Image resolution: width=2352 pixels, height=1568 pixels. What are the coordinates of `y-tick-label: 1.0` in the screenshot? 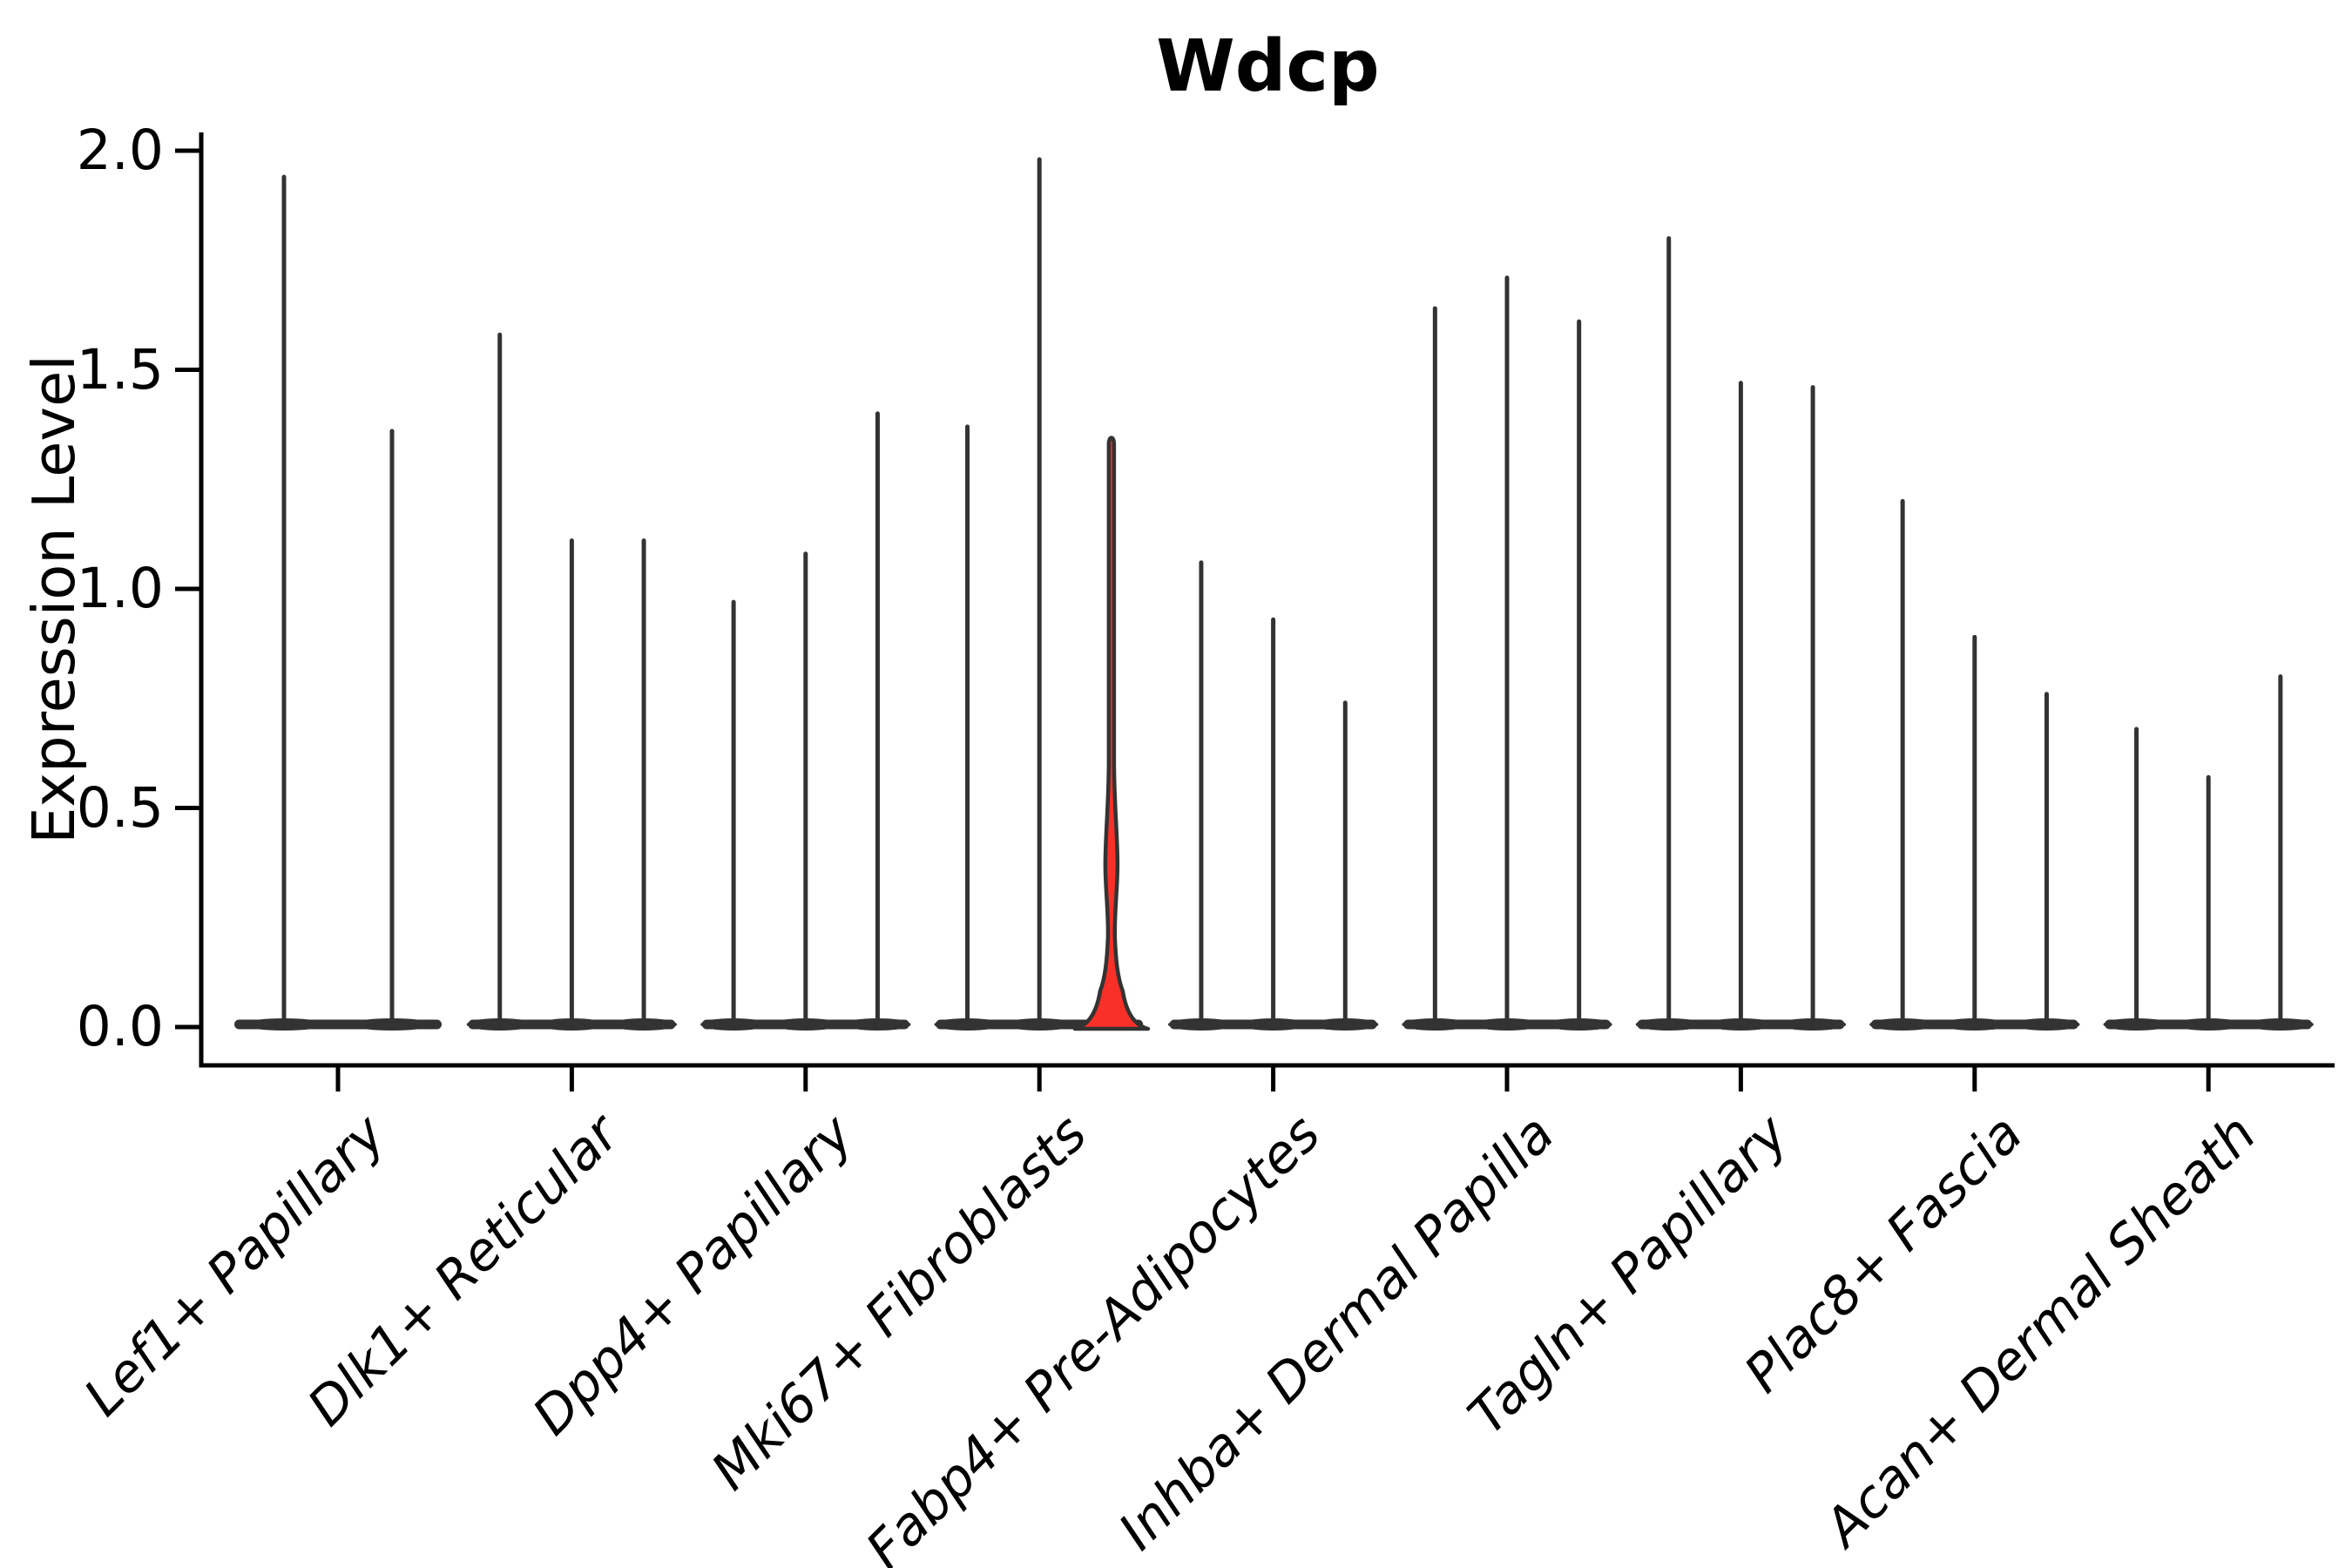 It's located at (120, 588).